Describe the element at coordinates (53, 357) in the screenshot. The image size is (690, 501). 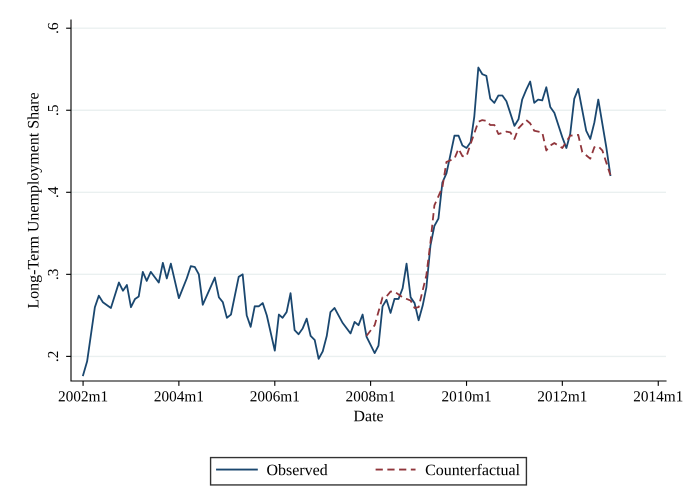
I see `y-tick-label: .2` at that location.